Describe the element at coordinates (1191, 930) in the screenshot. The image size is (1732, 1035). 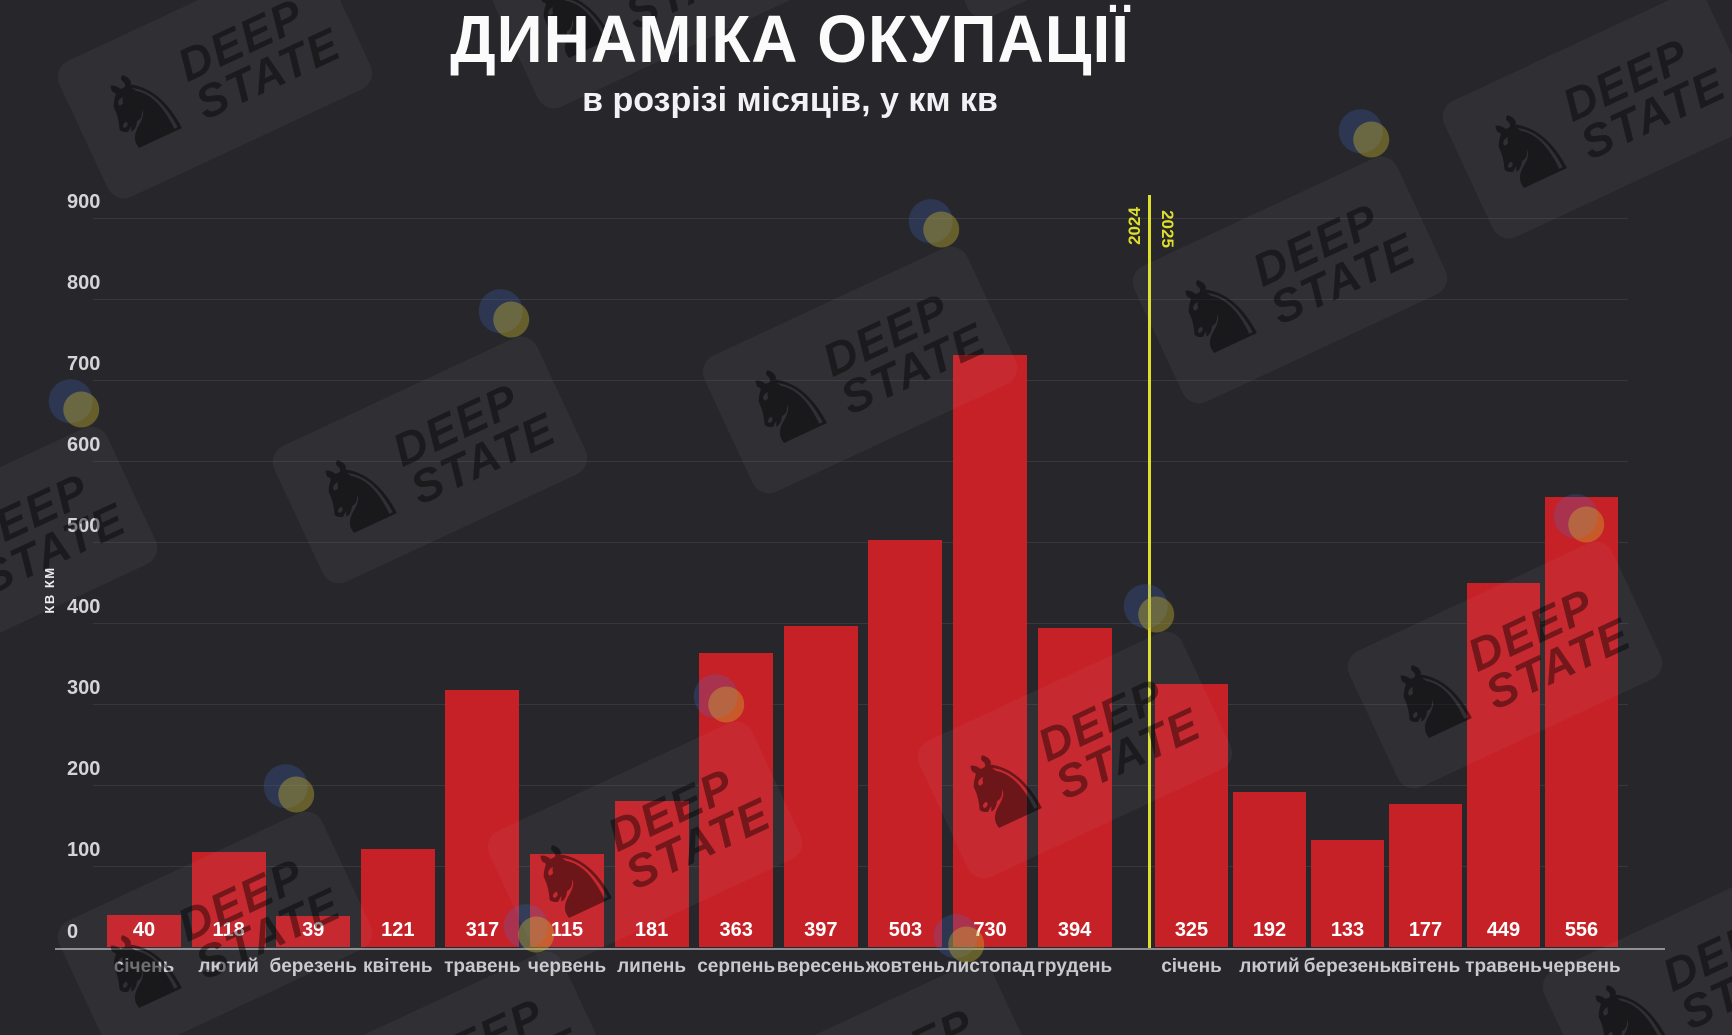
I see `bar-value-label: 325` at that location.